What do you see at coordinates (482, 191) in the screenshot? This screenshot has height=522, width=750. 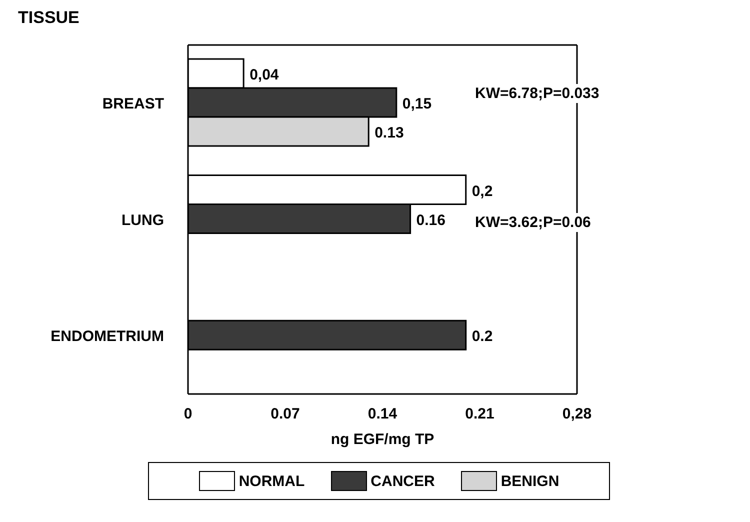 I see `data-label: 0,2` at bounding box center [482, 191].